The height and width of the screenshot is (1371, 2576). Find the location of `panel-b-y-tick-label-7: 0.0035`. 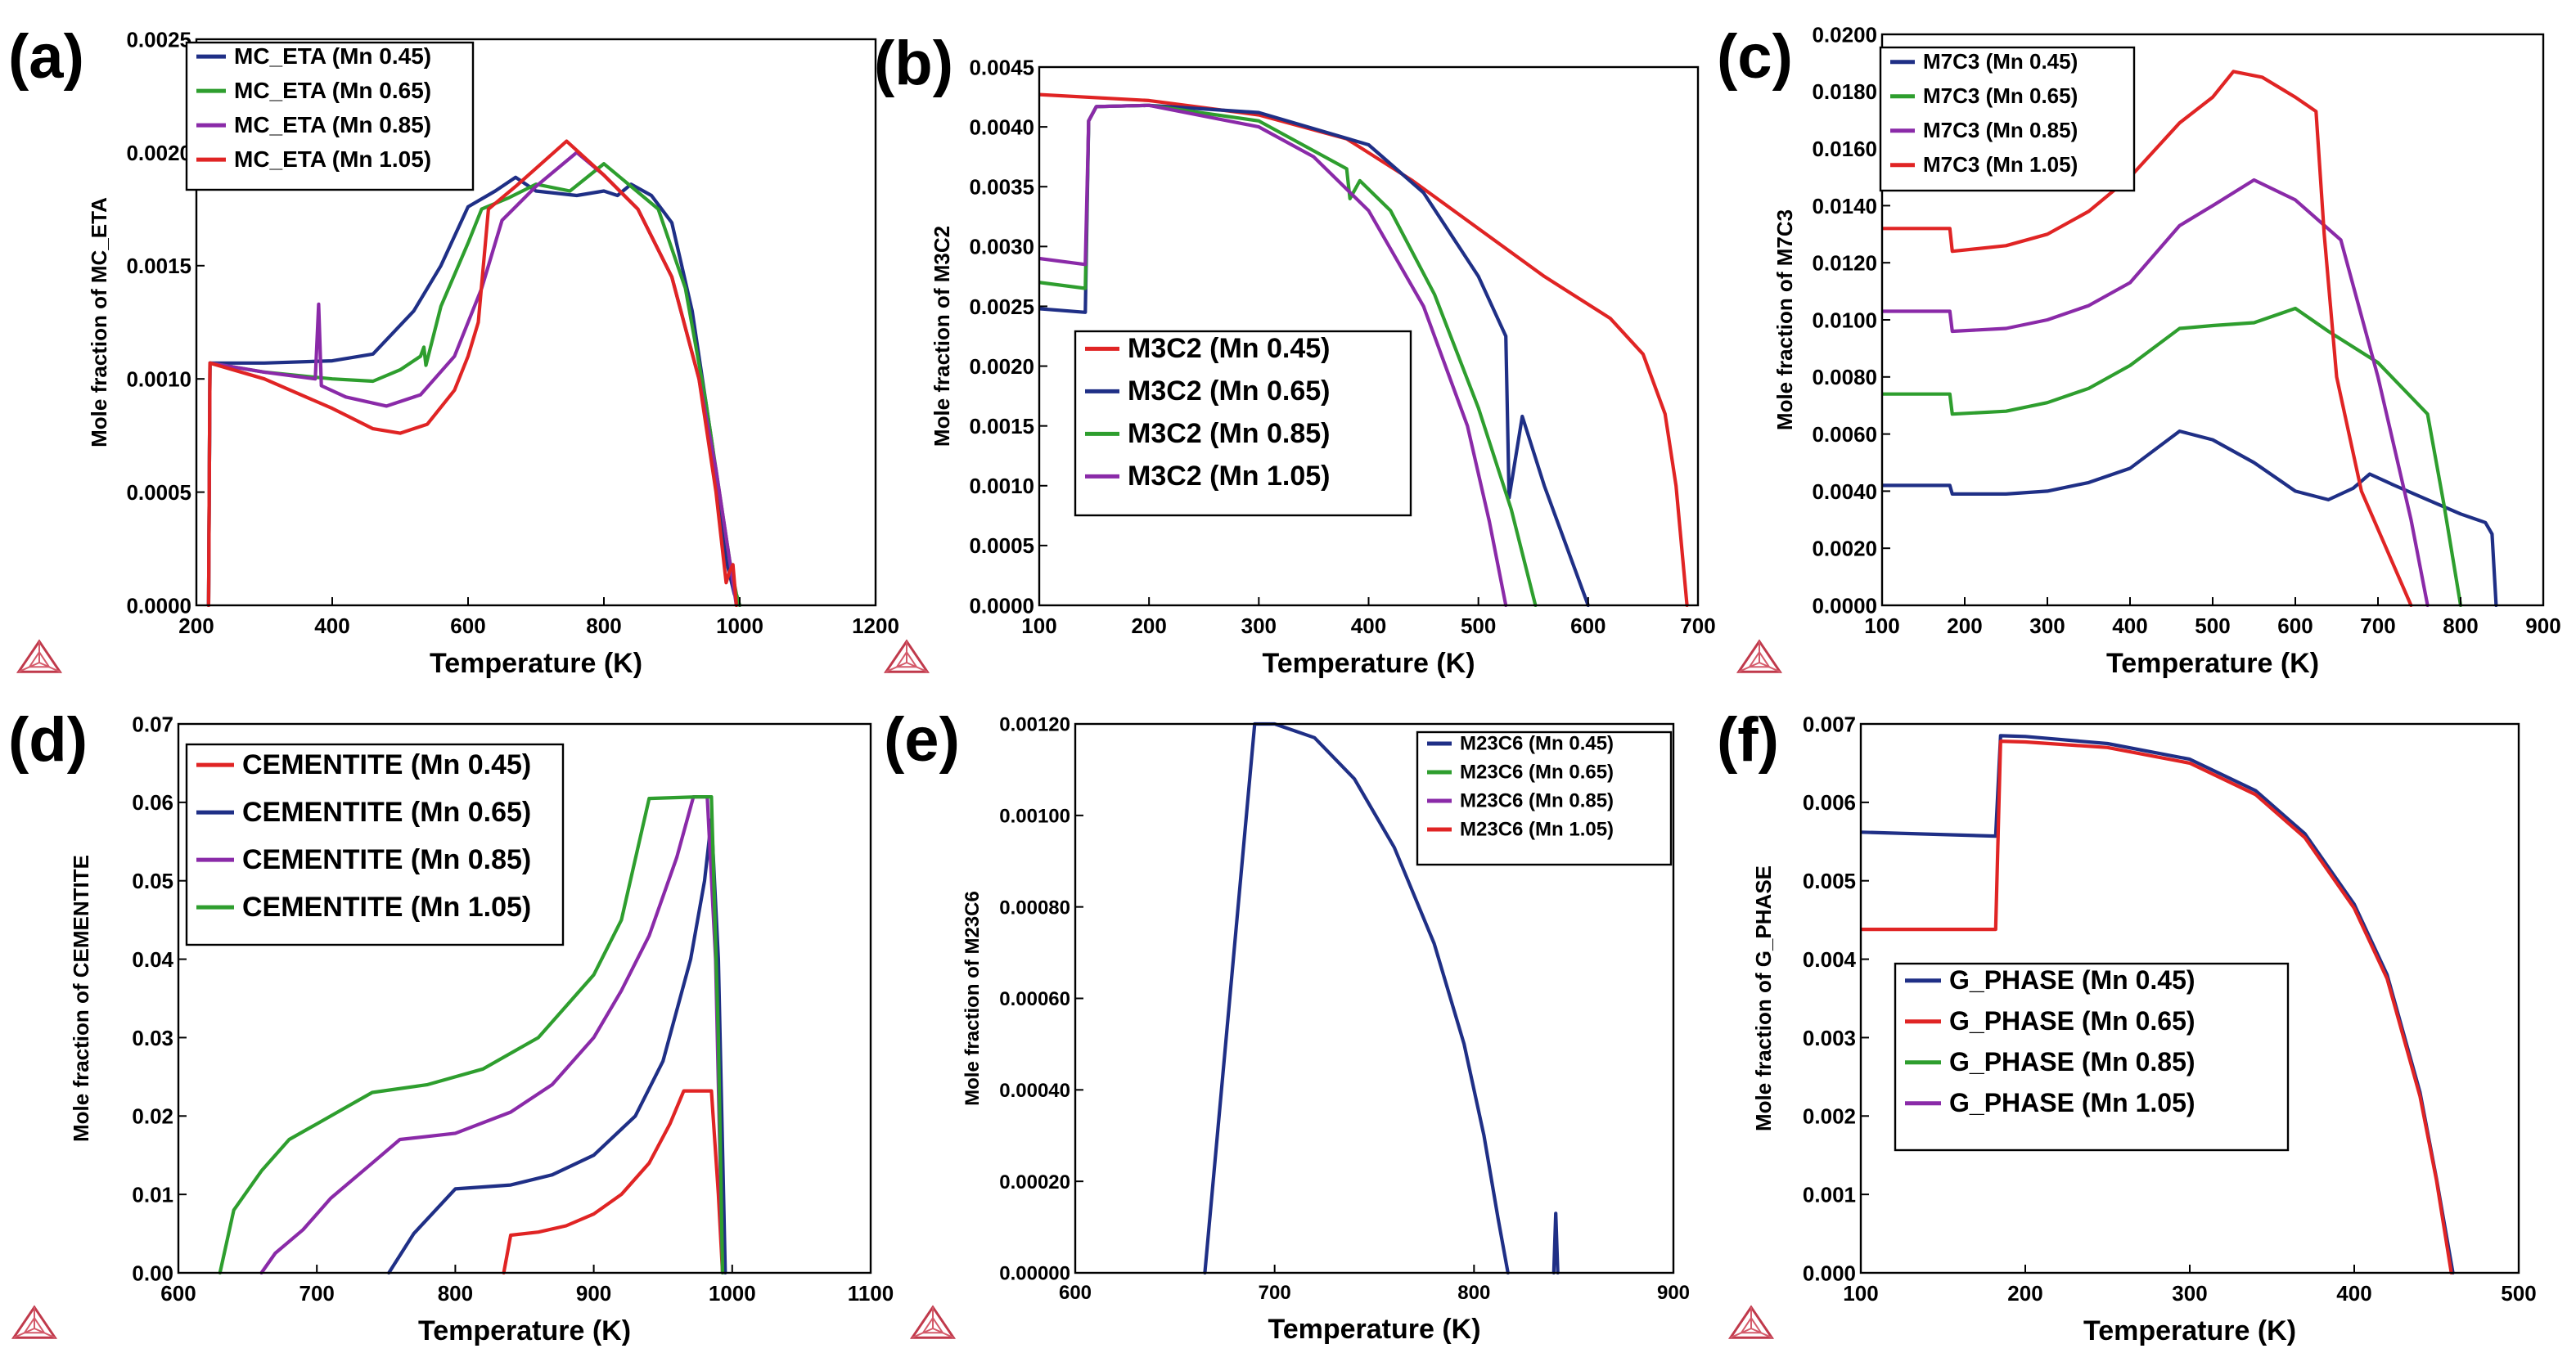

panel-b-y-tick-label-7: 0.0035 is located at coordinates (1001, 187).